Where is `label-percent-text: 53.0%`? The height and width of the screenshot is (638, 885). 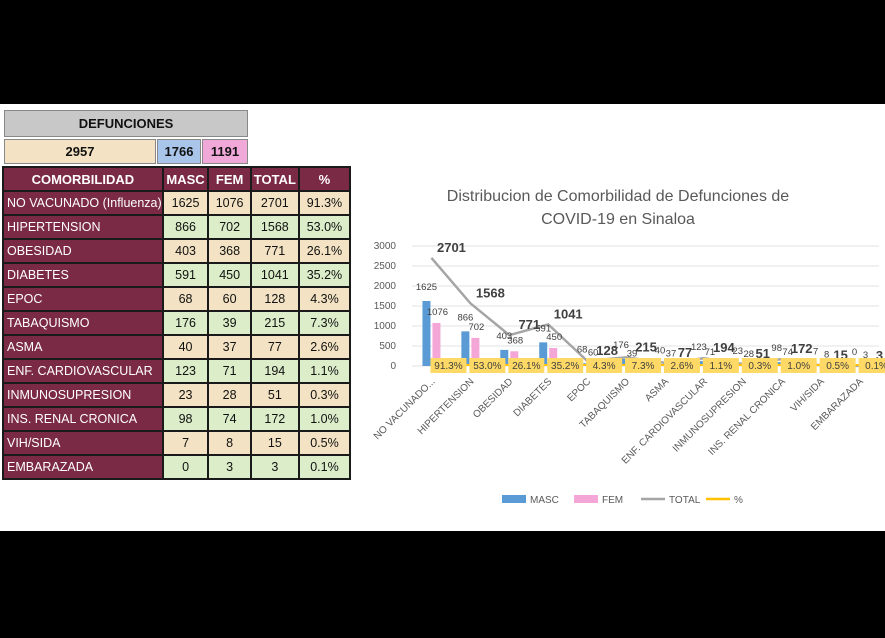 label-percent-text: 53.0% is located at coordinates (487, 366).